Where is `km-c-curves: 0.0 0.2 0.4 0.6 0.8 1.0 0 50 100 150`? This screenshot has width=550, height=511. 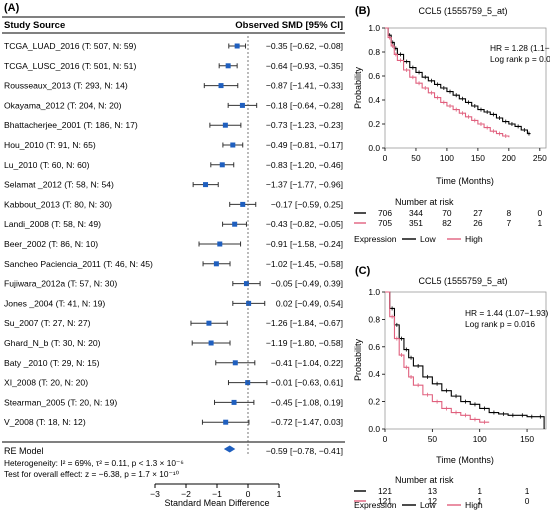
km-c-curves: 0.0 0.2 0.4 0.6 0.8 1.0 0 50 100 150 is located at coordinates (456, 365).